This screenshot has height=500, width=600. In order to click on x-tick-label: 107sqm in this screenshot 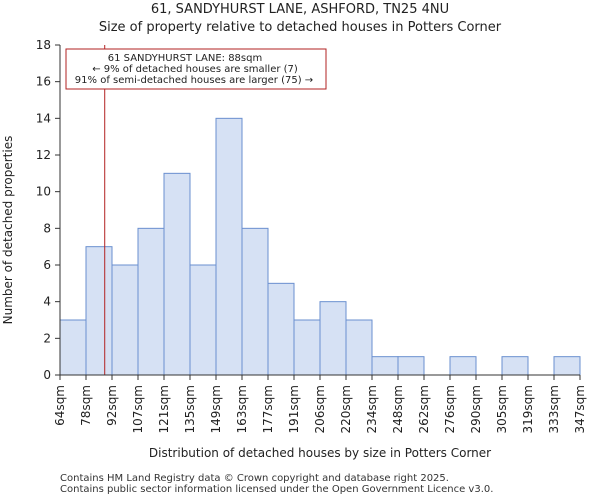, I will do `click(138, 409)`.